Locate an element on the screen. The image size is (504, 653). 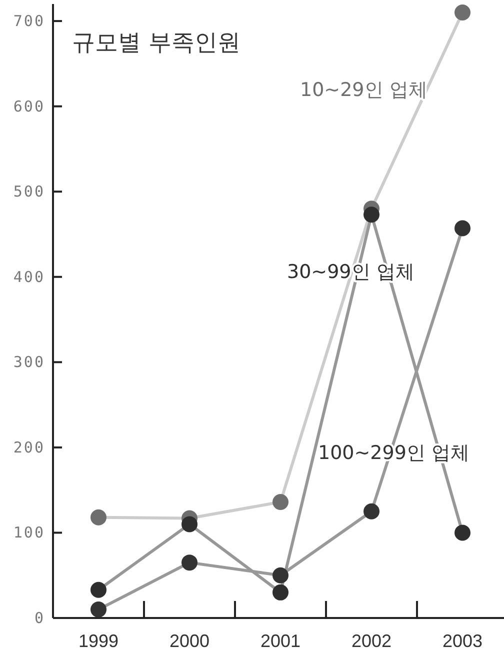
text: 규모별 부족인원 is located at coordinates (156, 43).